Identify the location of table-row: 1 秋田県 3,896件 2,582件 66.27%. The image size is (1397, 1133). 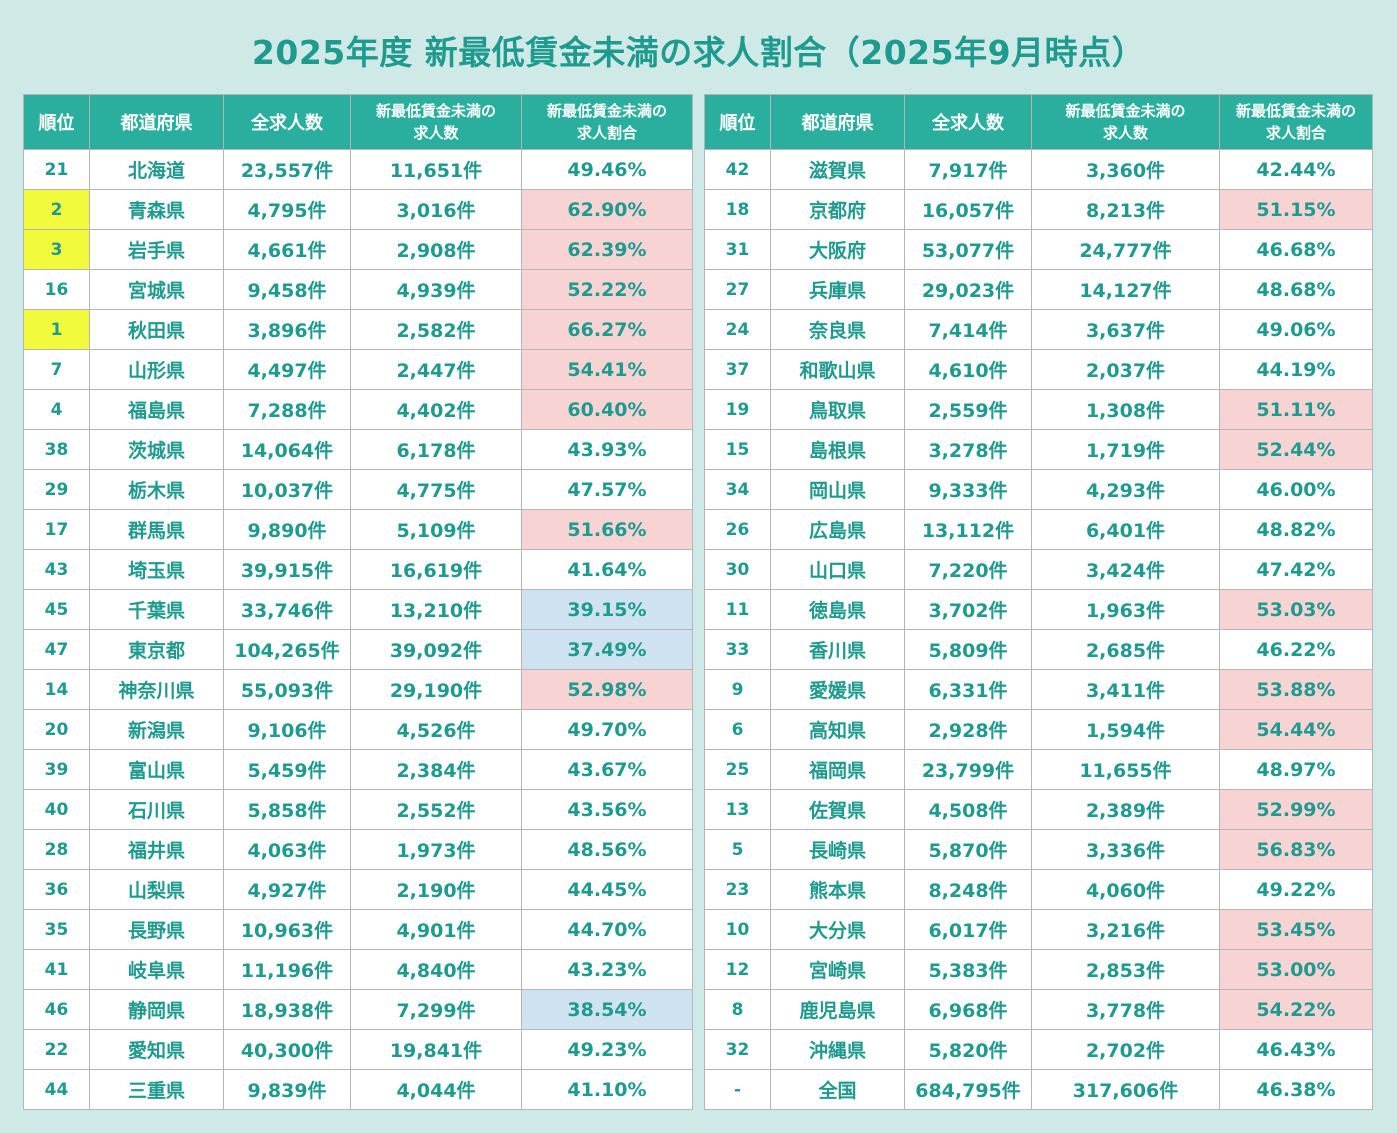
(358, 329).